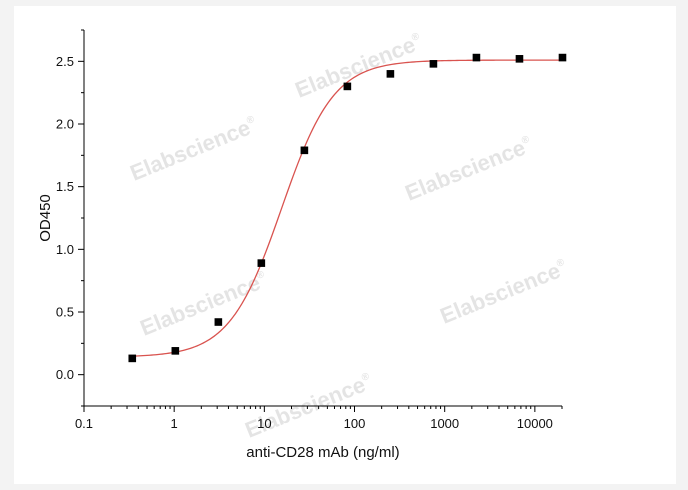  I want to click on x-tick-label: 100, so click(355, 423).